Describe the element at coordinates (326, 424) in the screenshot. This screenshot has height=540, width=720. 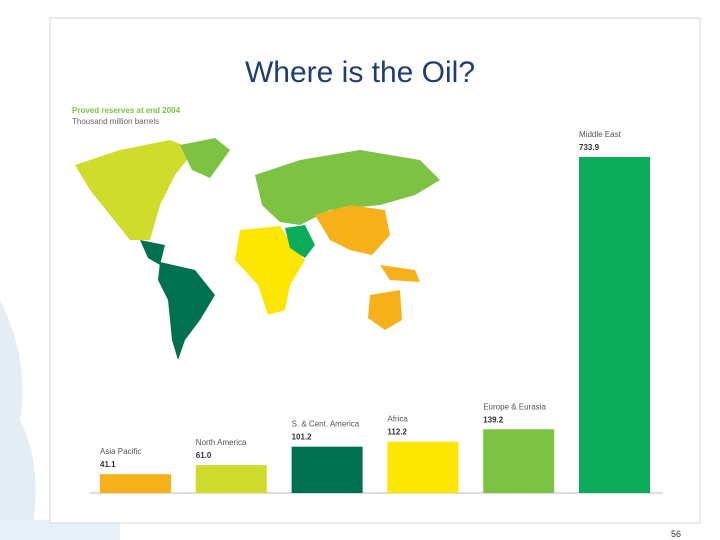
I see `category-label: S. & Cent. America` at that location.